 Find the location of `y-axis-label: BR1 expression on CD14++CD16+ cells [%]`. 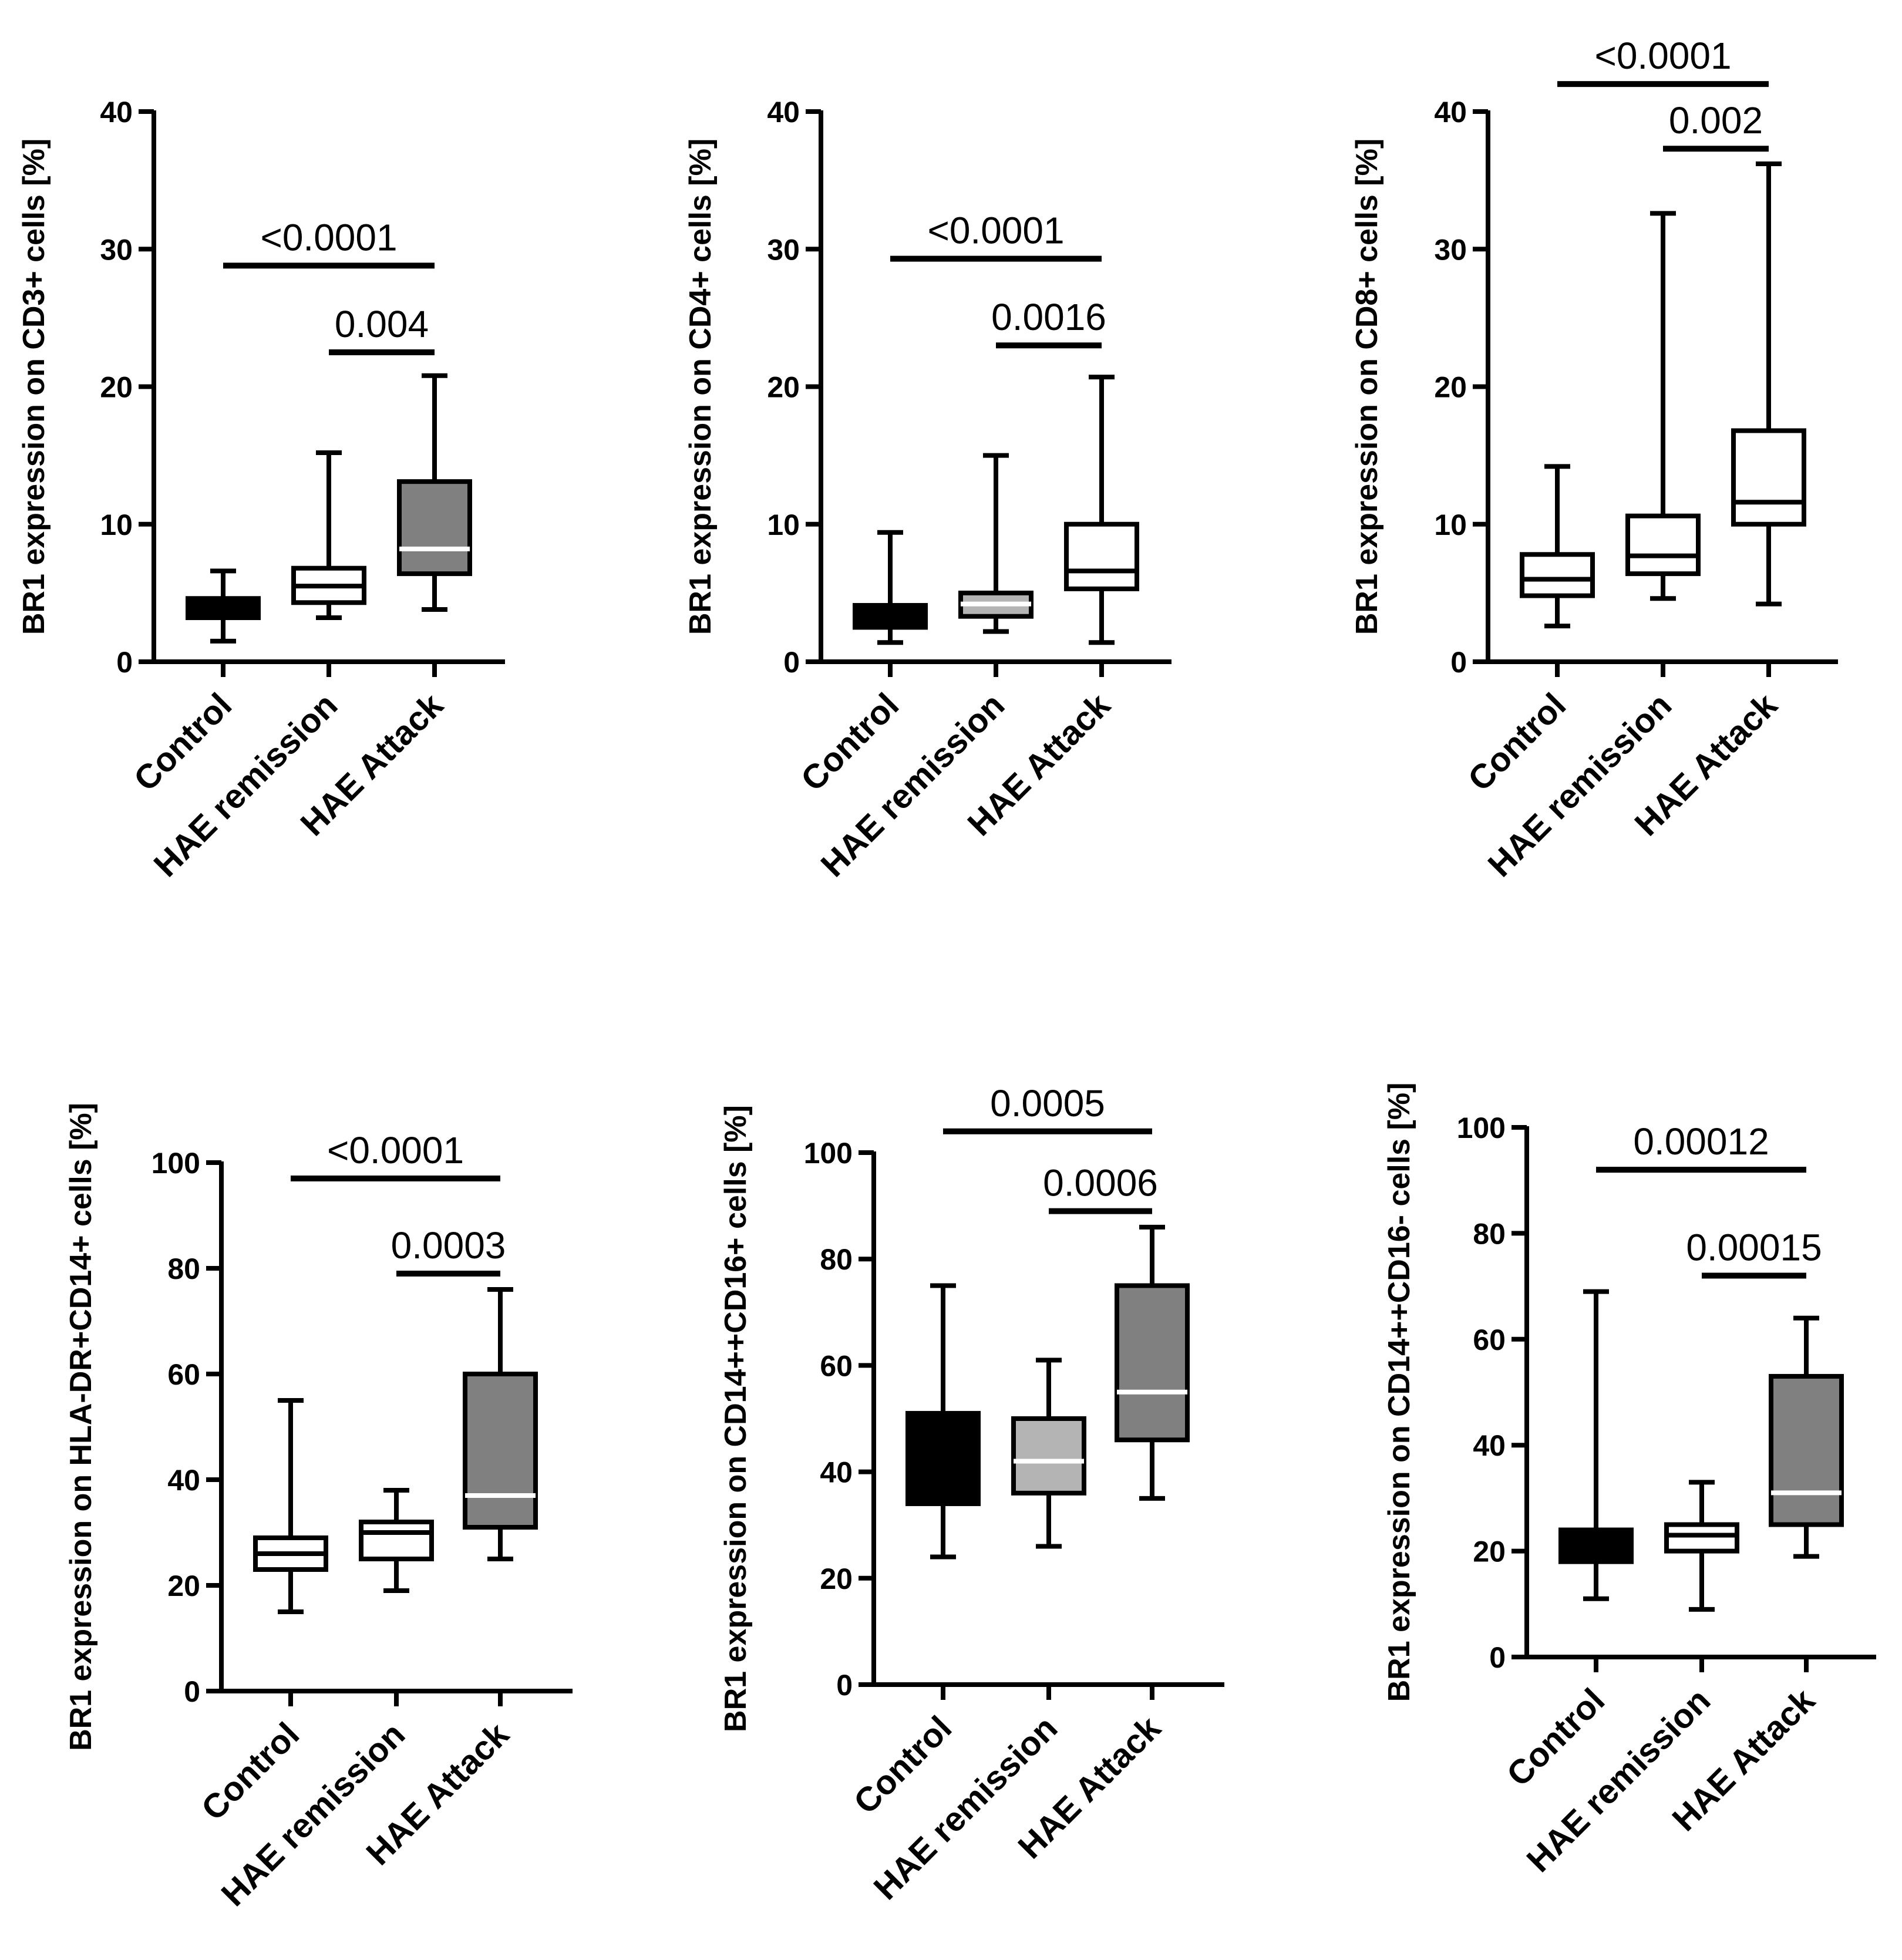

y-axis-label: BR1 expression on CD14++CD16+ cells [%] is located at coordinates (736, 1418).